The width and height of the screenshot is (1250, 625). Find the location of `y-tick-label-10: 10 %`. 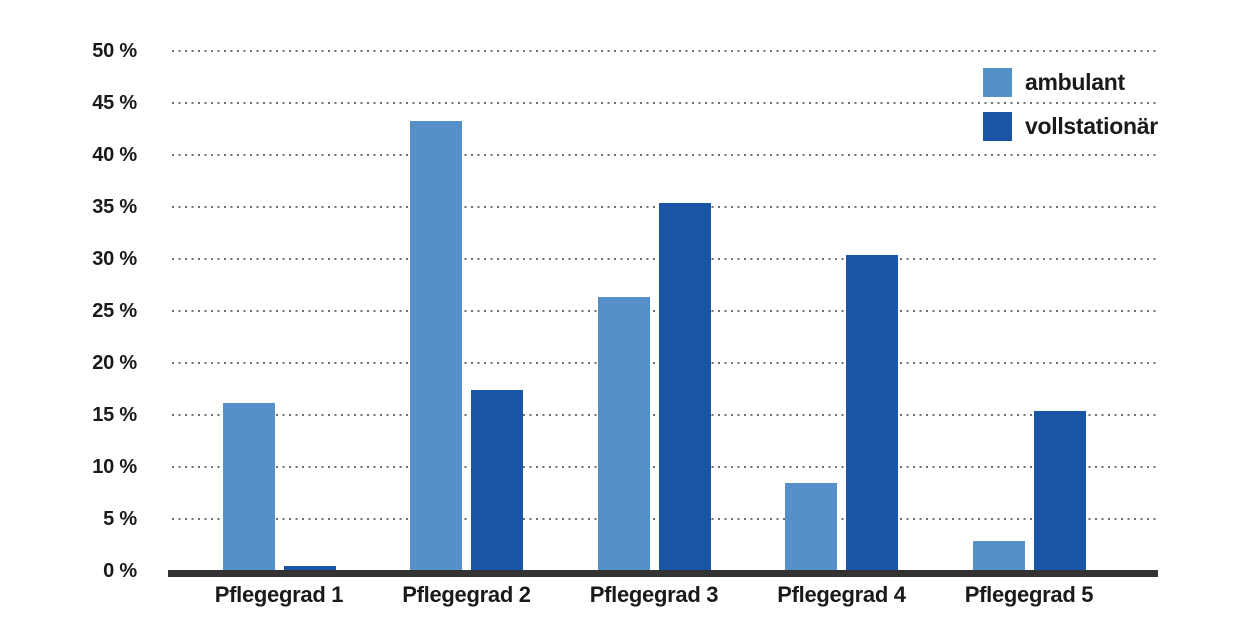

y-tick-label-10: 10 % is located at coordinates (114, 467).